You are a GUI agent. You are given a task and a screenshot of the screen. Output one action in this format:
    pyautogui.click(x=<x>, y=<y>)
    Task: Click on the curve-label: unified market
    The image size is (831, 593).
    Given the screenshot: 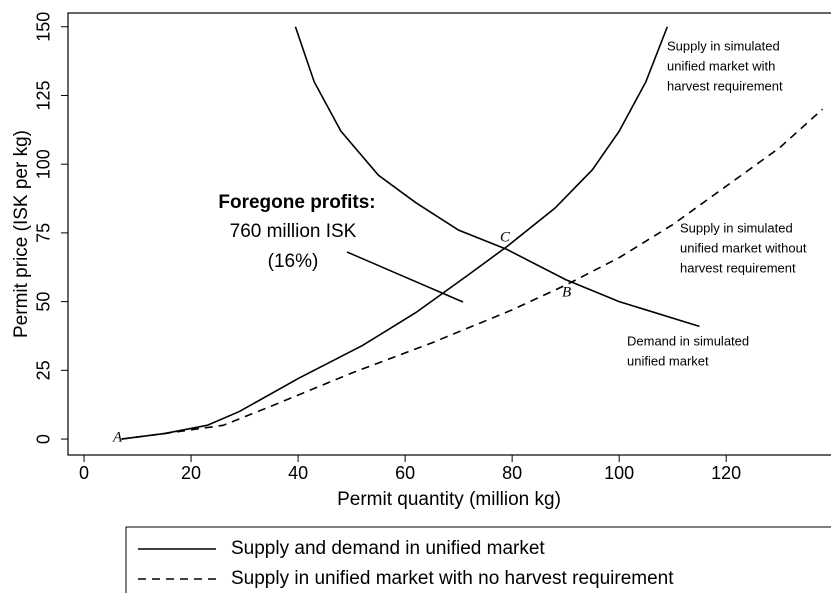 What is the action you would take?
    pyautogui.click(x=668, y=360)
    